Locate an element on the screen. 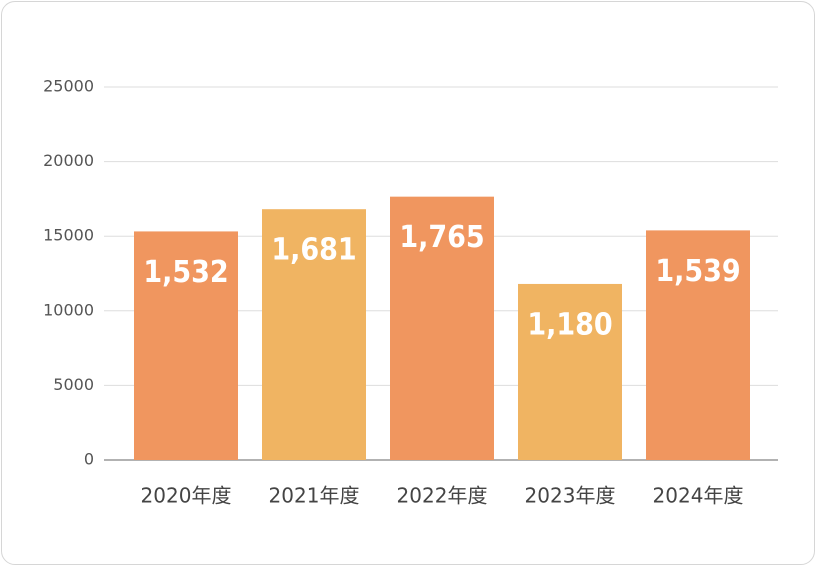  value-label: 1,532 is located at coordinates (185, 272).